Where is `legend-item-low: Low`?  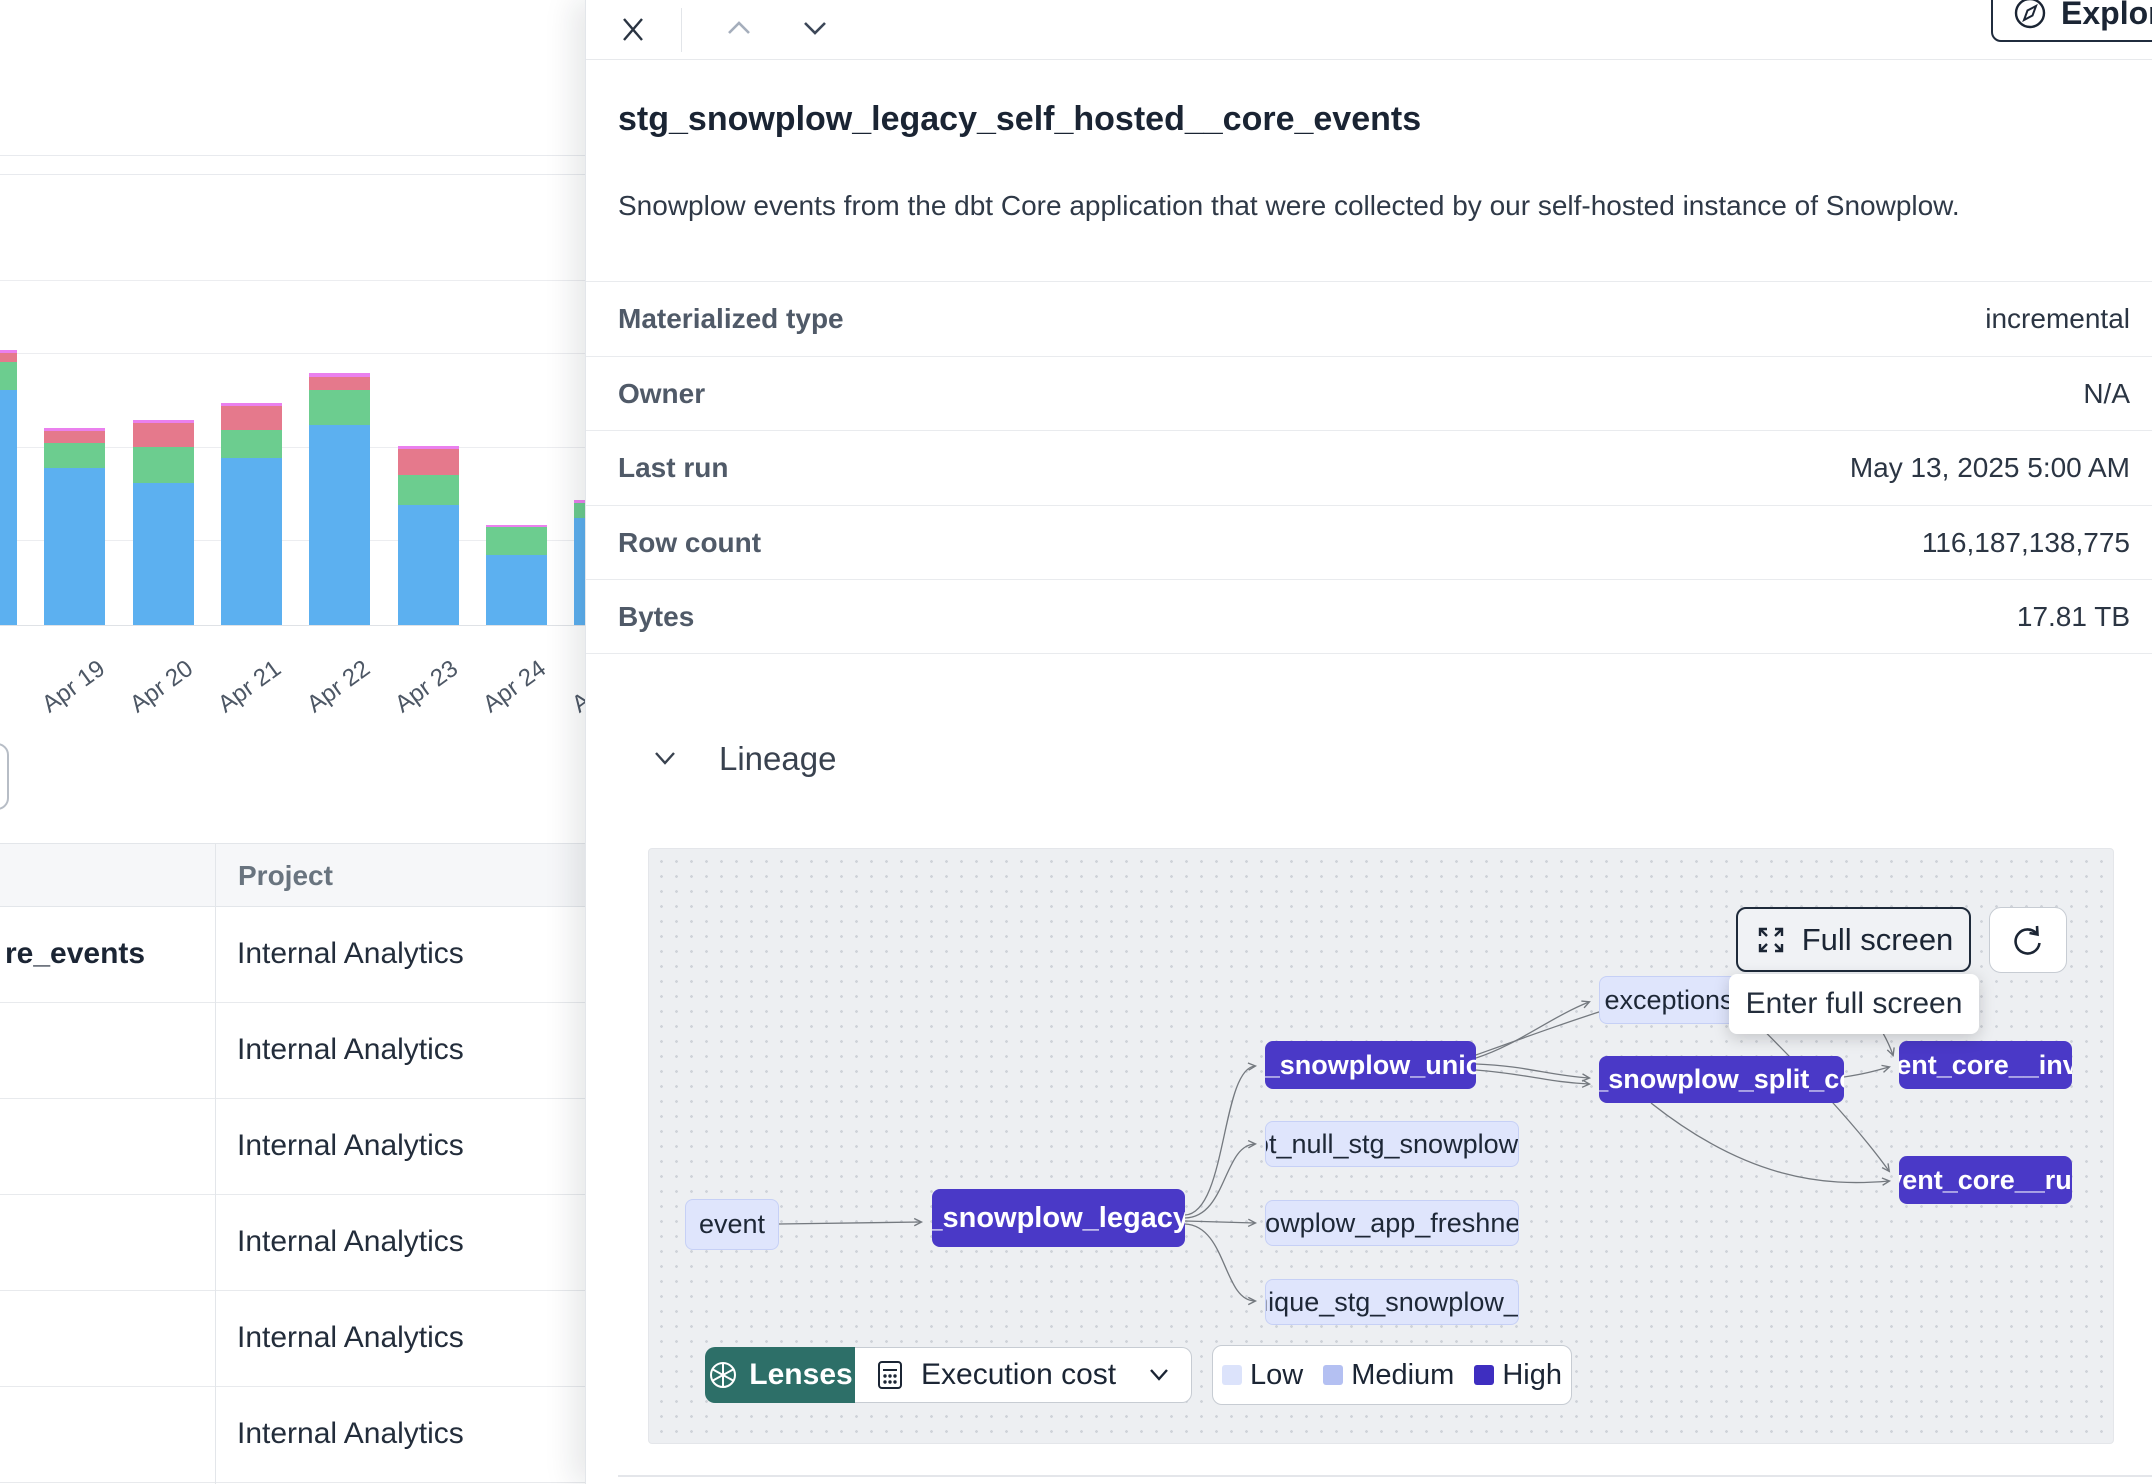 legend-item-low: Low is located at coordinates (1262, 1375).